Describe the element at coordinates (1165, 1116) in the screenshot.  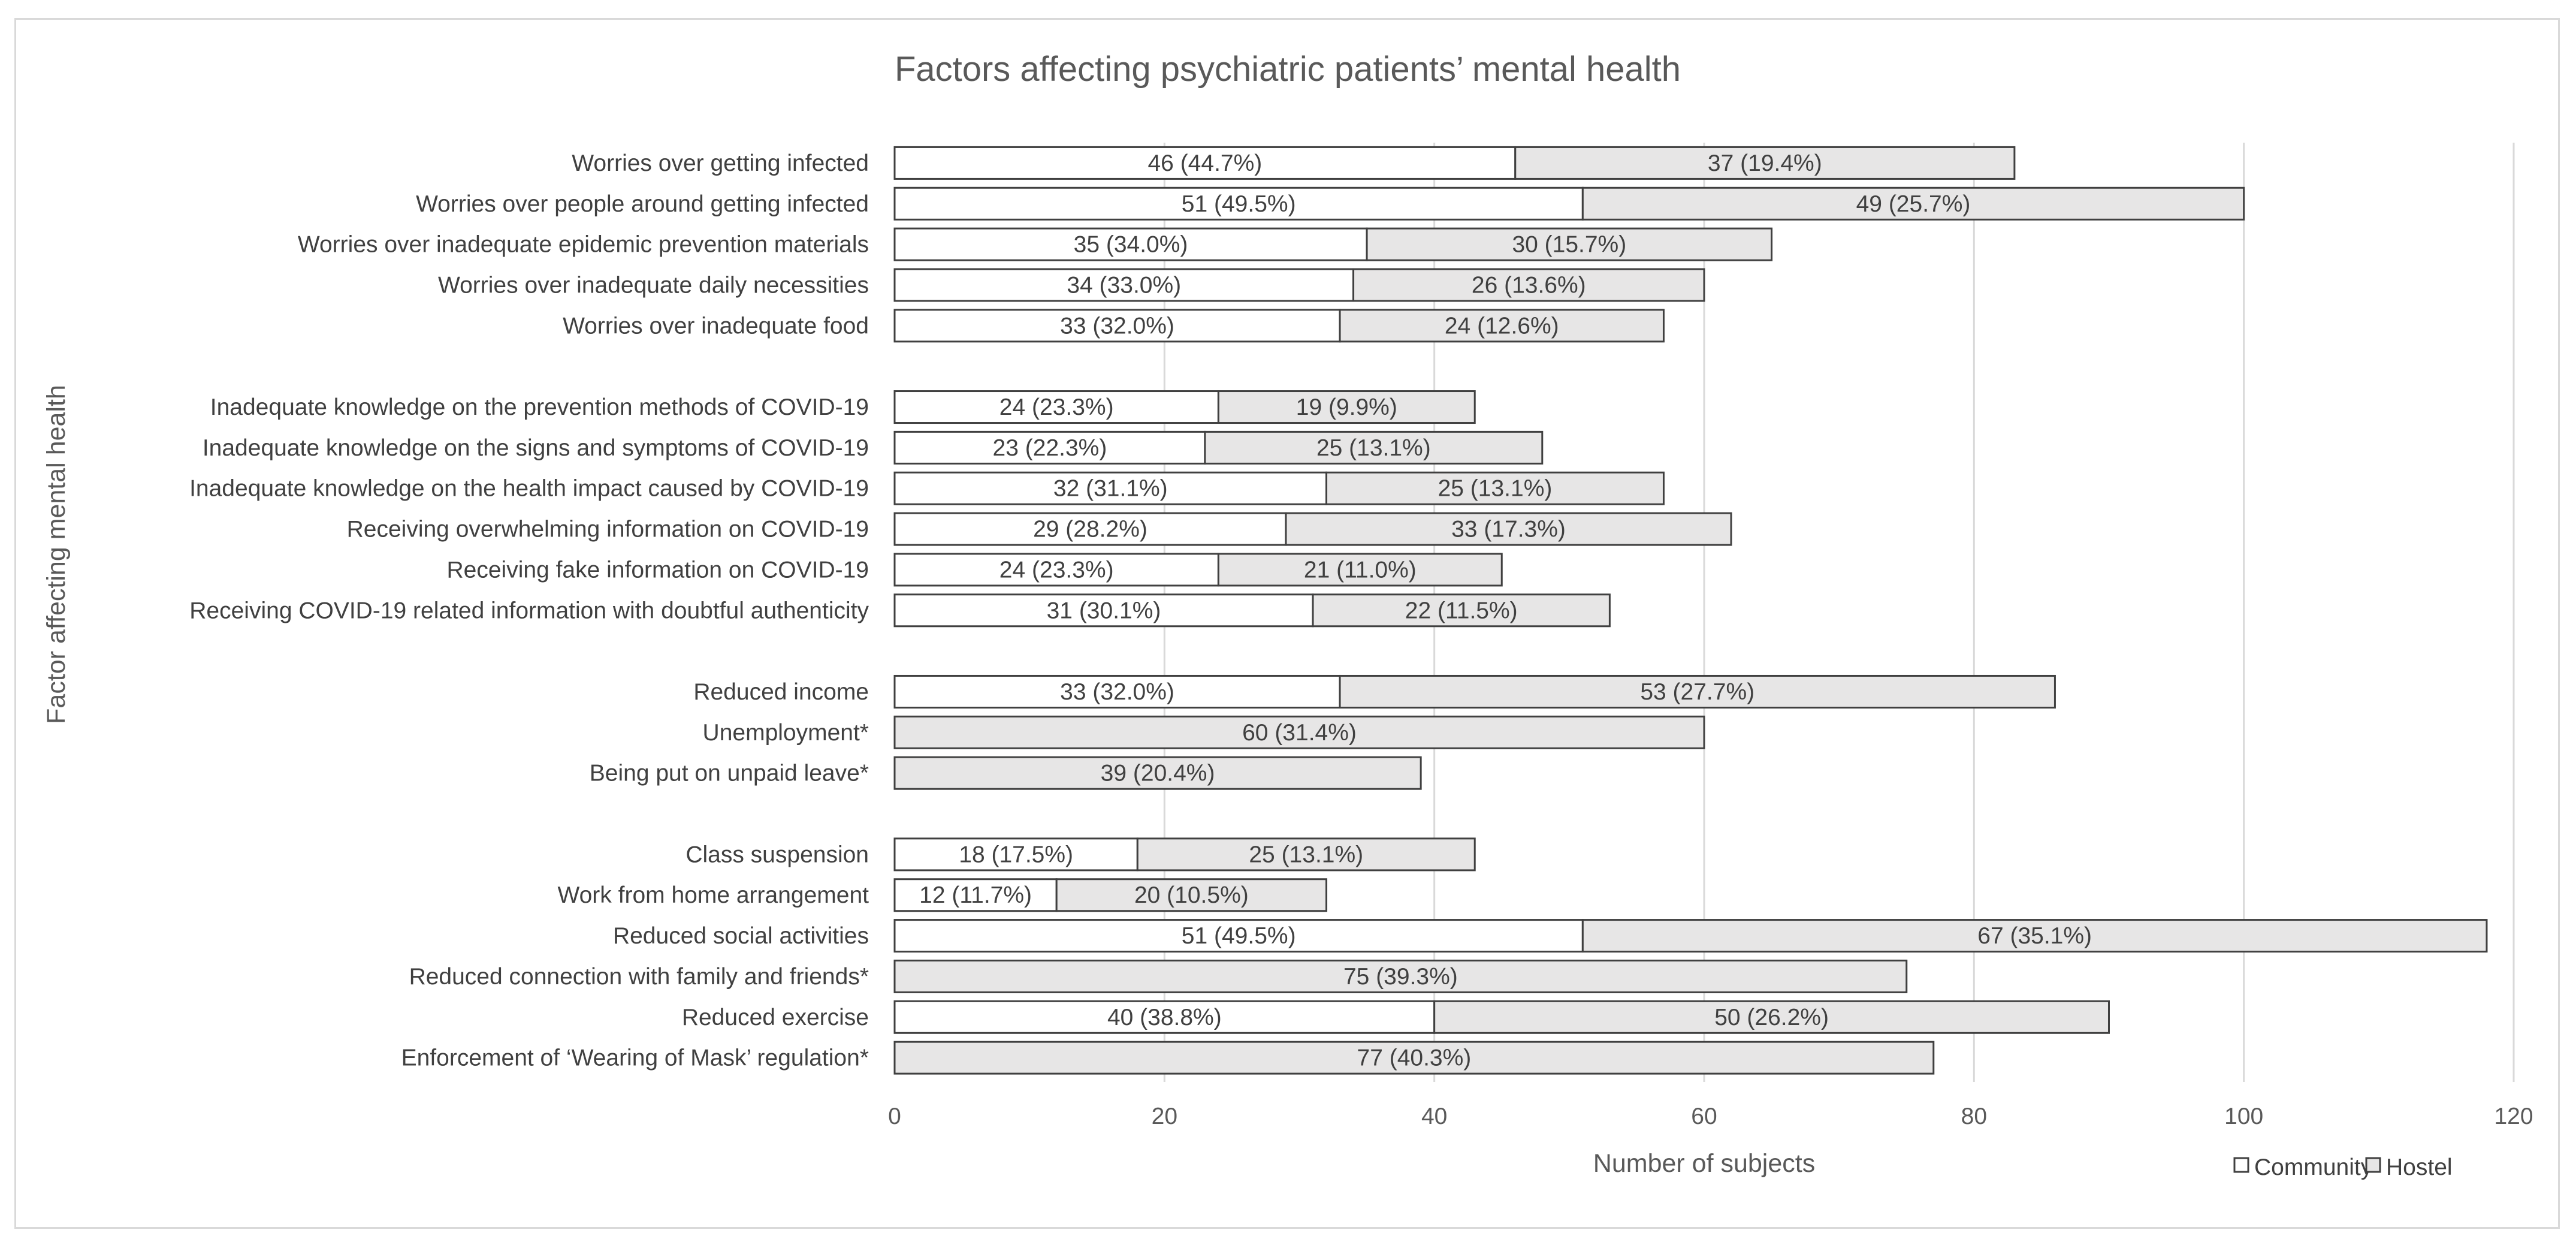
I see `x-tick-label: 20` at that location.